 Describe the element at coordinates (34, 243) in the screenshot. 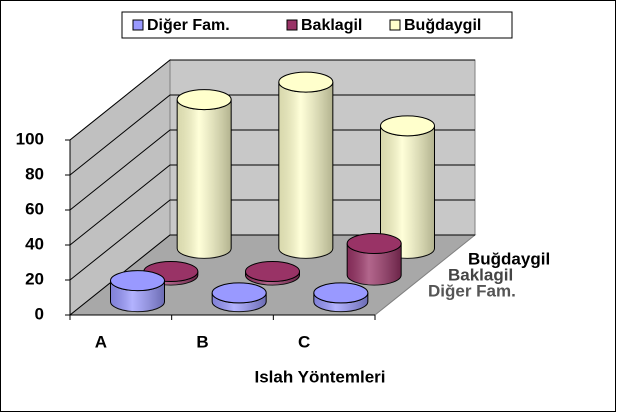

I see `y-tick-label: 40` at that location.